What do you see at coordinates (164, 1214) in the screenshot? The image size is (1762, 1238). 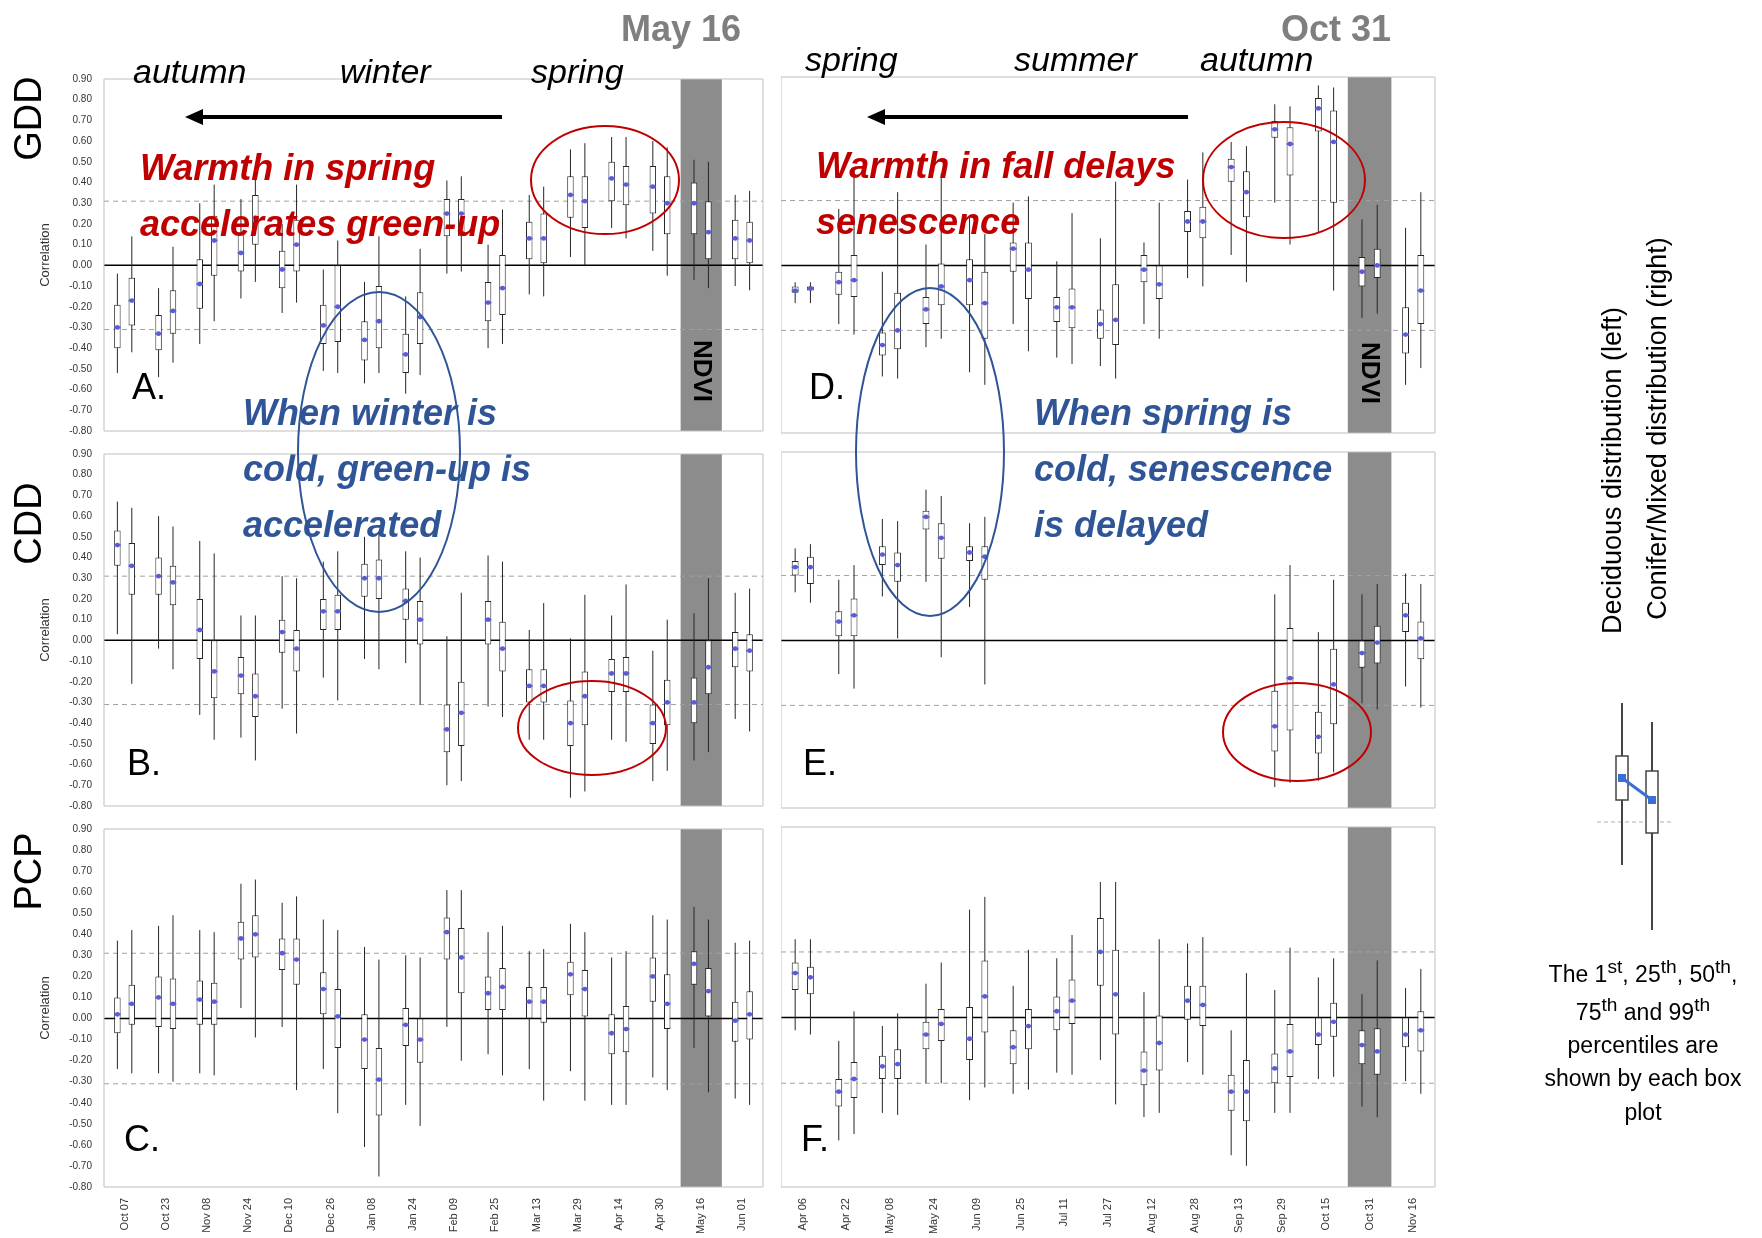 I see `x-tick-label: Oct 23` at bounding box center [164, 1214].